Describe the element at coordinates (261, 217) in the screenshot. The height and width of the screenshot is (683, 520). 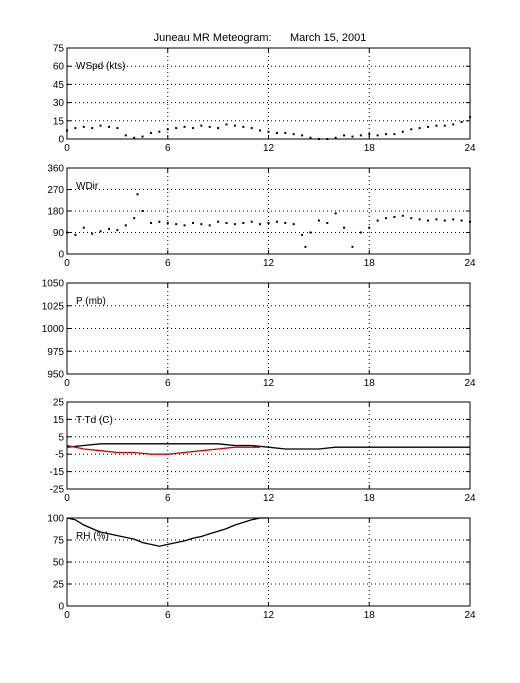
I see `panel-1: 0 6 12 18 24 0 90 180 270 360 WDir` at that location.